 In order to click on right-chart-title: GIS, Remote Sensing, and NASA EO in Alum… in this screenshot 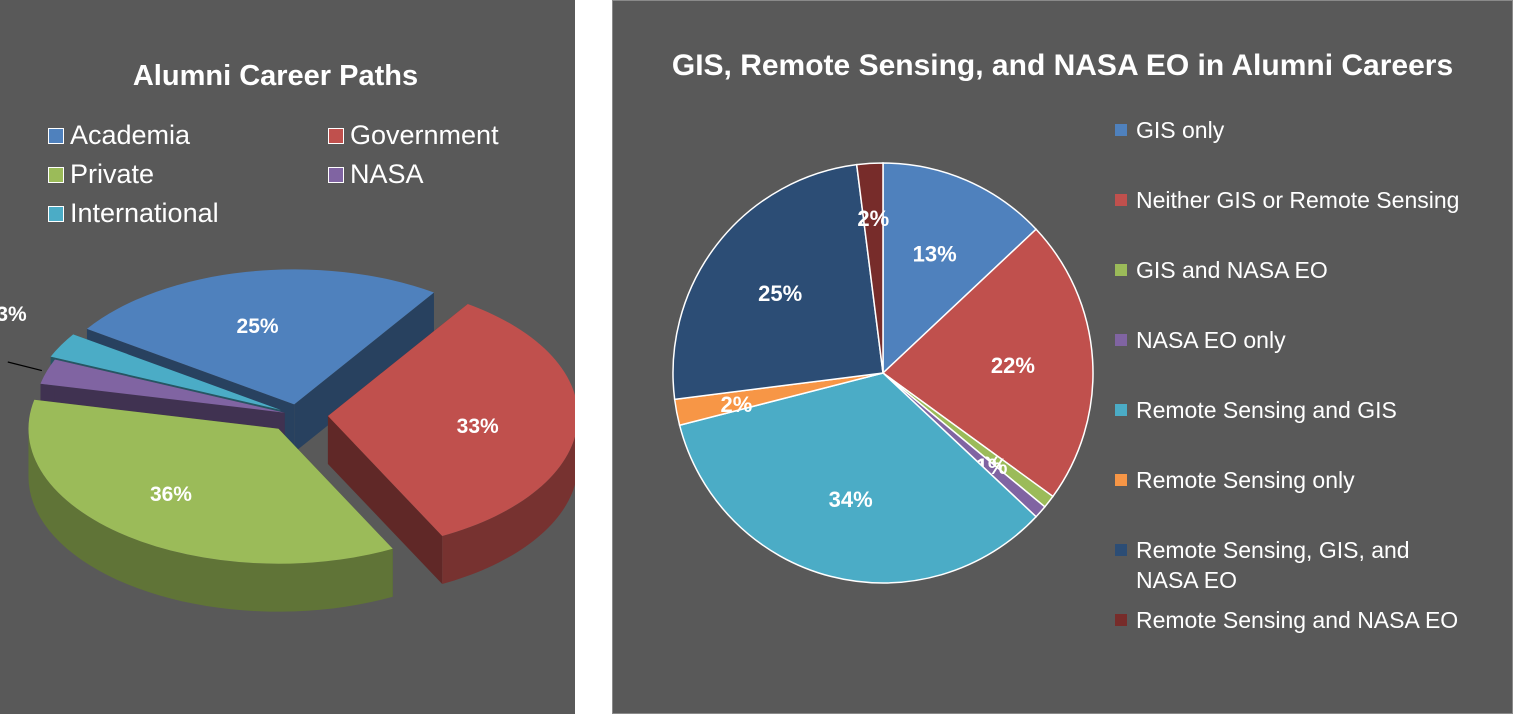, I will do `click(1062, 65)`.